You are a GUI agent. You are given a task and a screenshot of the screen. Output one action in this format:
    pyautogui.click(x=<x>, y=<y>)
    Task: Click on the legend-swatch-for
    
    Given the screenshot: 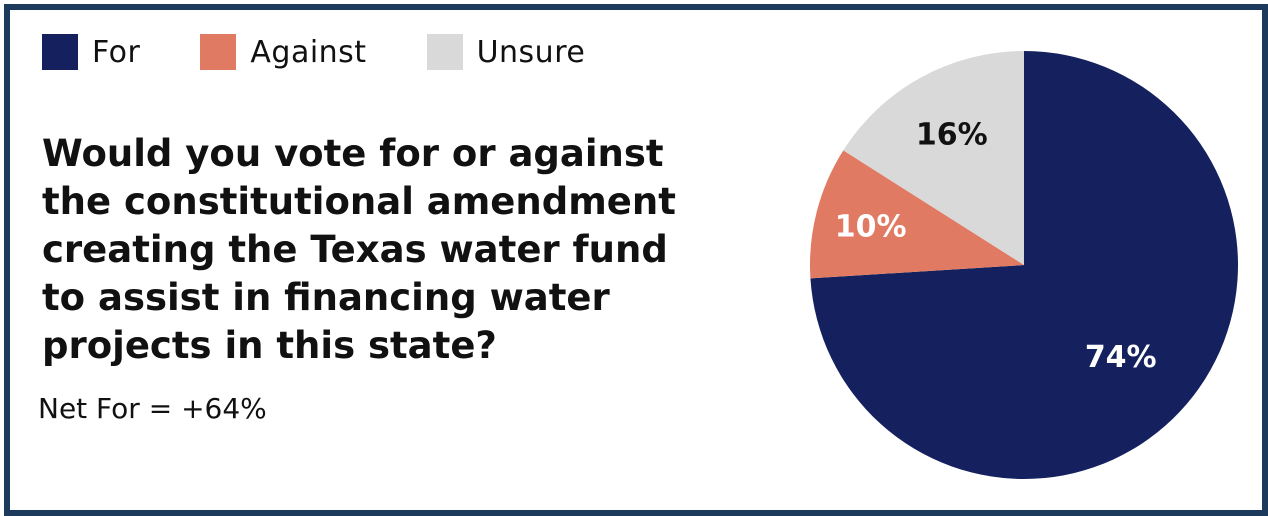 What is the action you would take?
    pyautogui.click(x=60, y=52)
    